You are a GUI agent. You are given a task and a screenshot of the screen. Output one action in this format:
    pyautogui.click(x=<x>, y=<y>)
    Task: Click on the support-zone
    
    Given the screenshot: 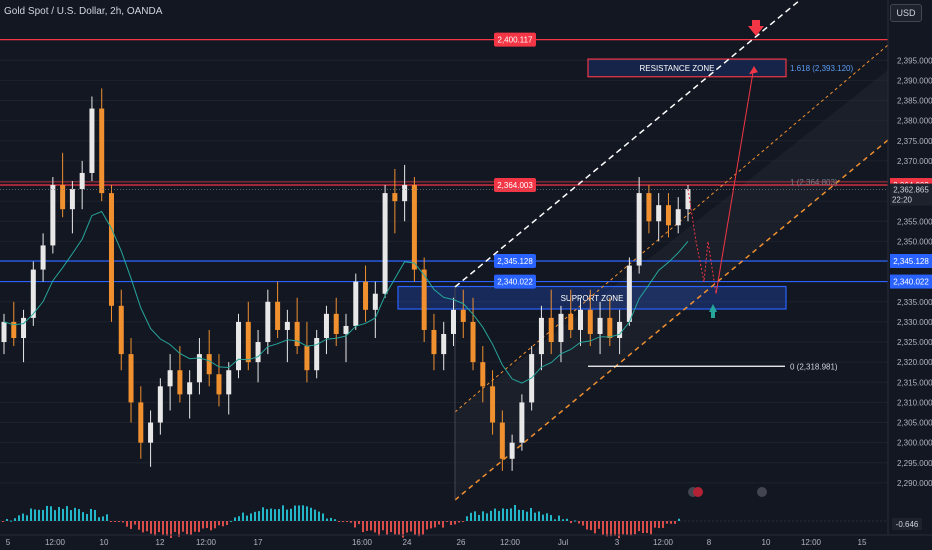 What is the action you would take?
    pyautogui.click(x=592, y=297)
    